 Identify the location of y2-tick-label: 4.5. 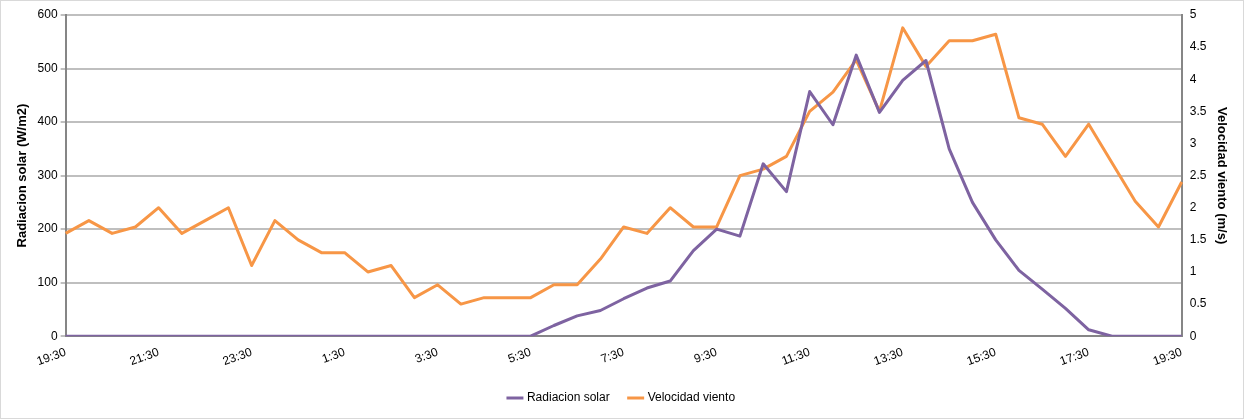
(1198, 46).